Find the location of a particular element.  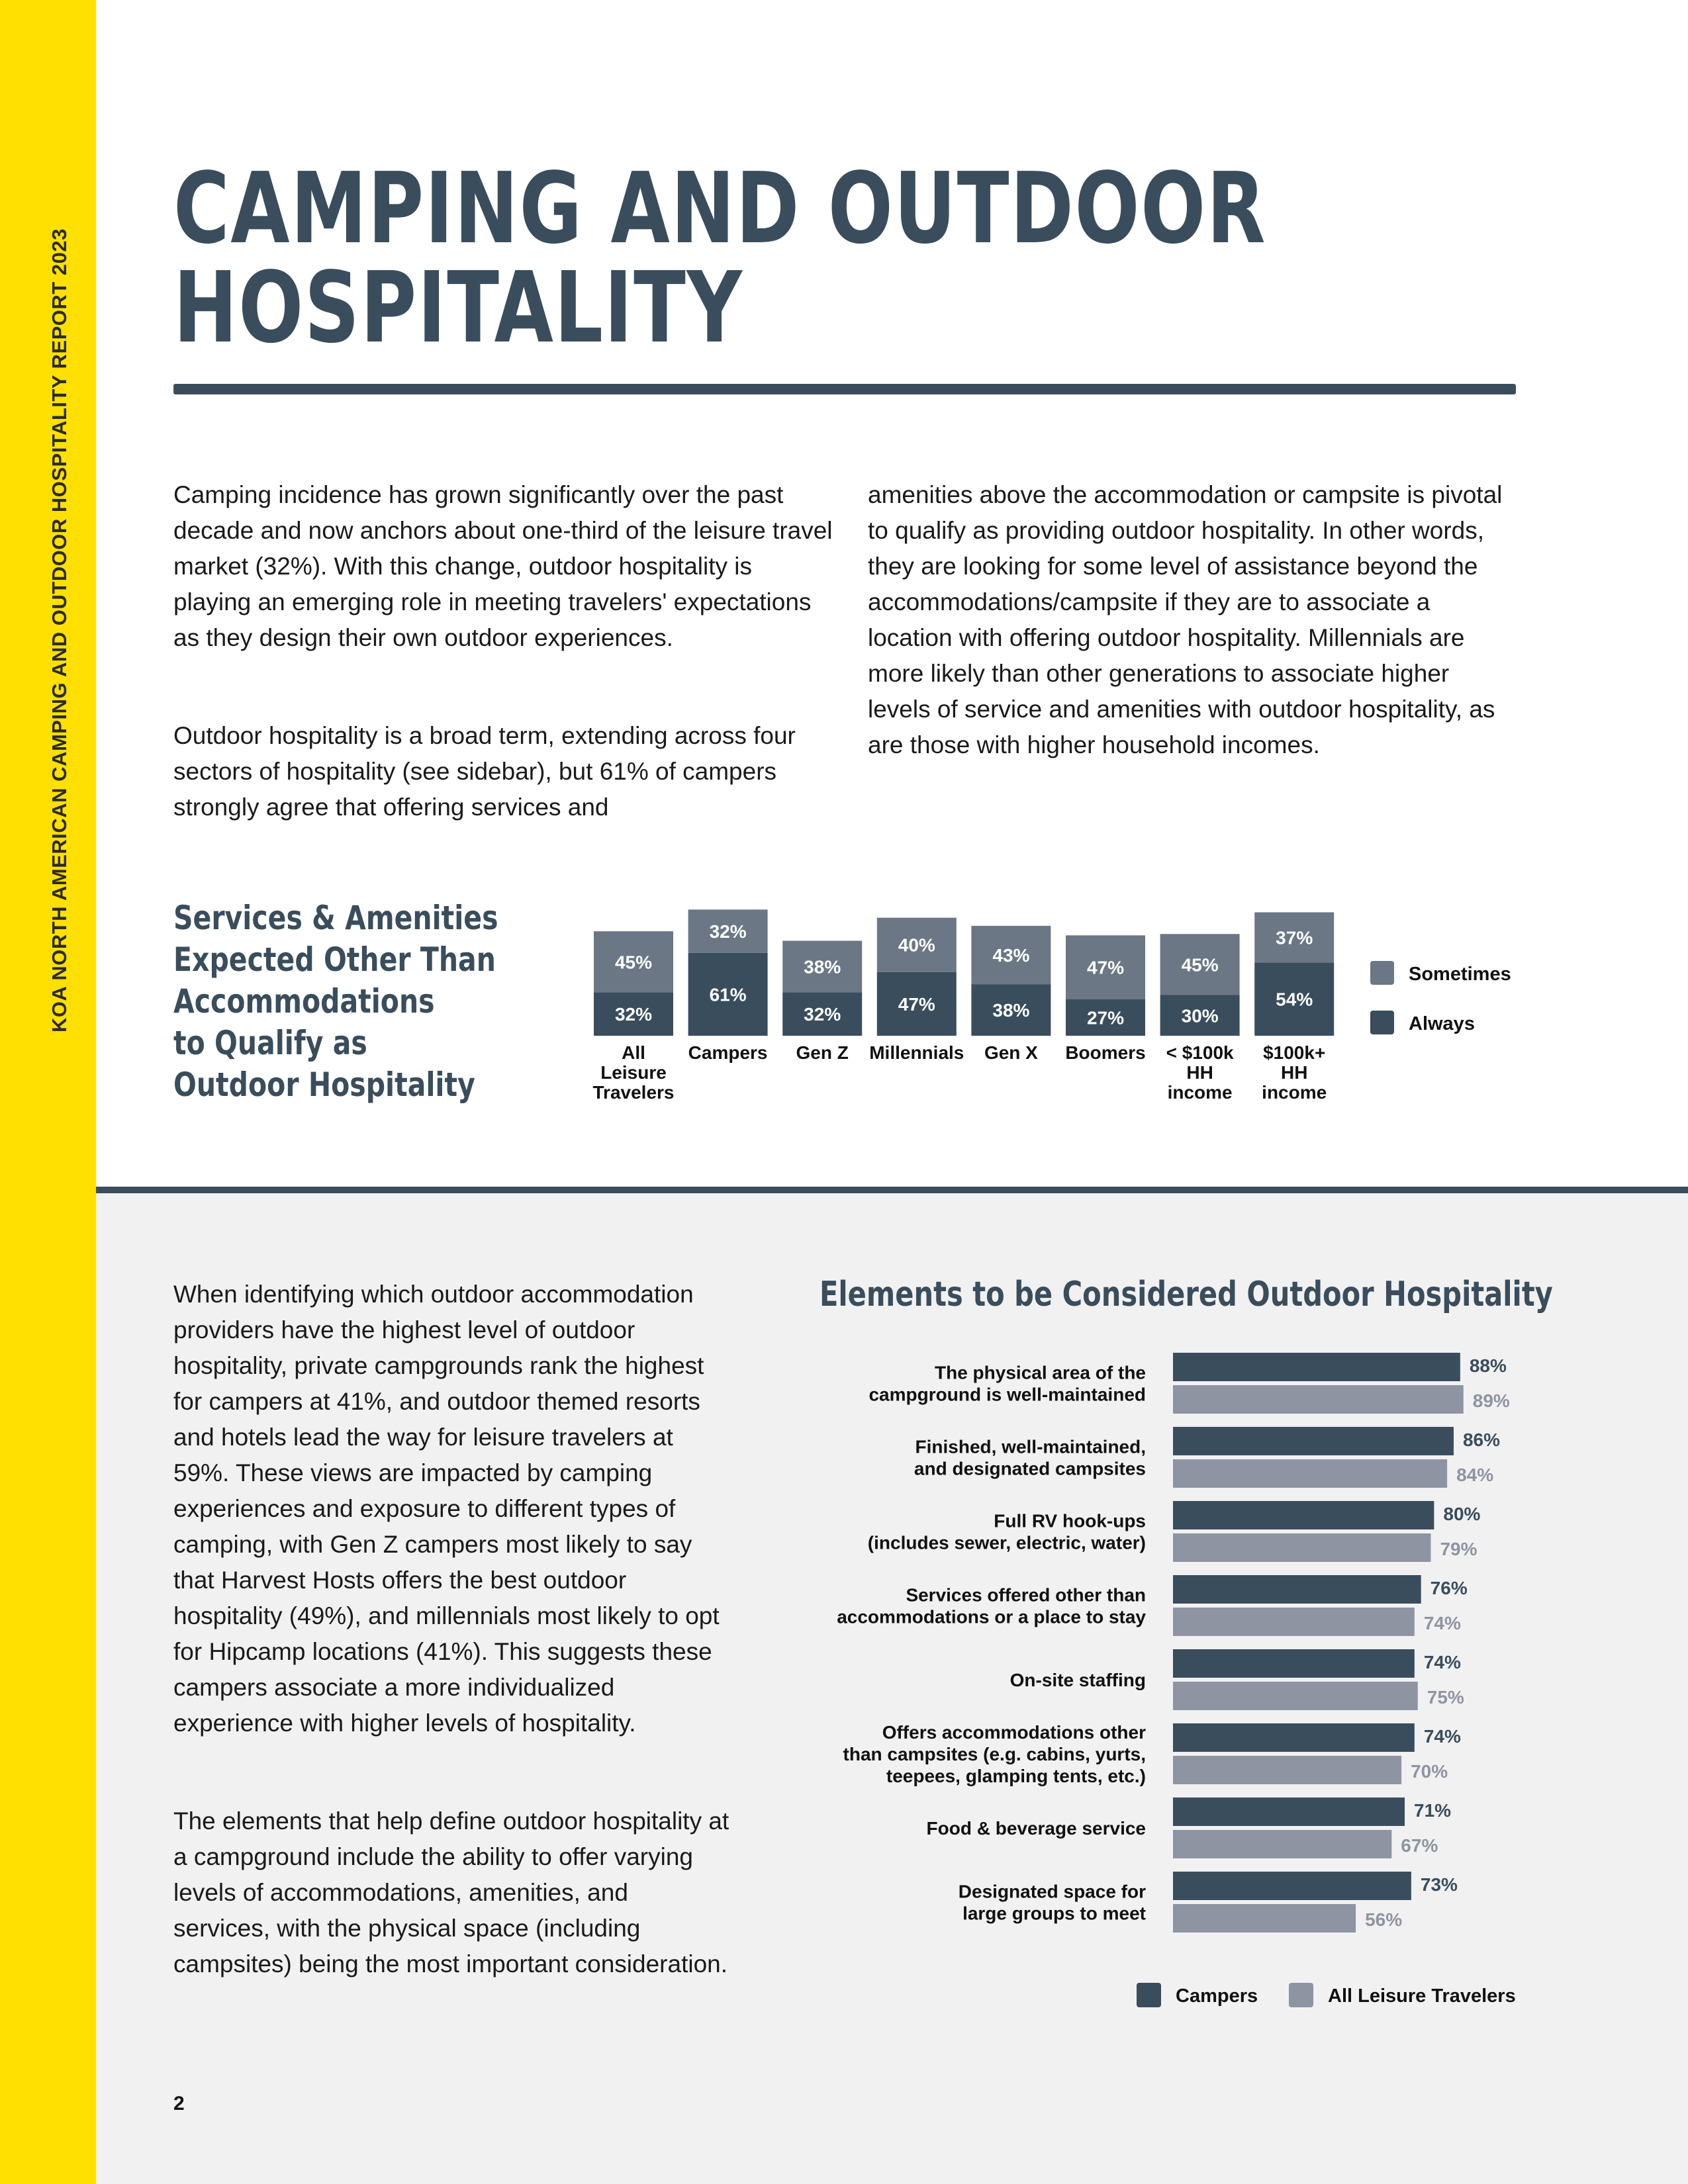

value-label-all-leisure: 70% is located at coordinates (1429, 1772).